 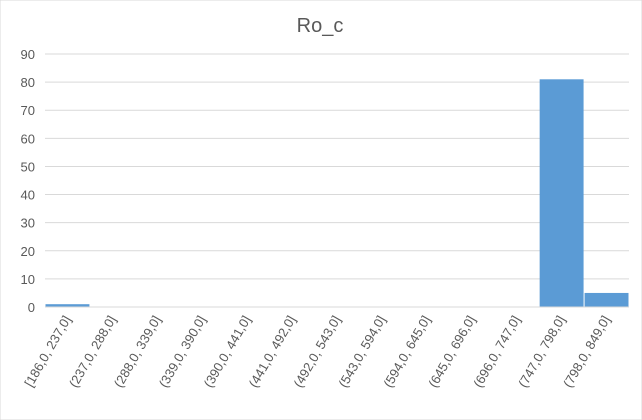 I want to click on y-tick-label: 70, so click(x=28, y=110).